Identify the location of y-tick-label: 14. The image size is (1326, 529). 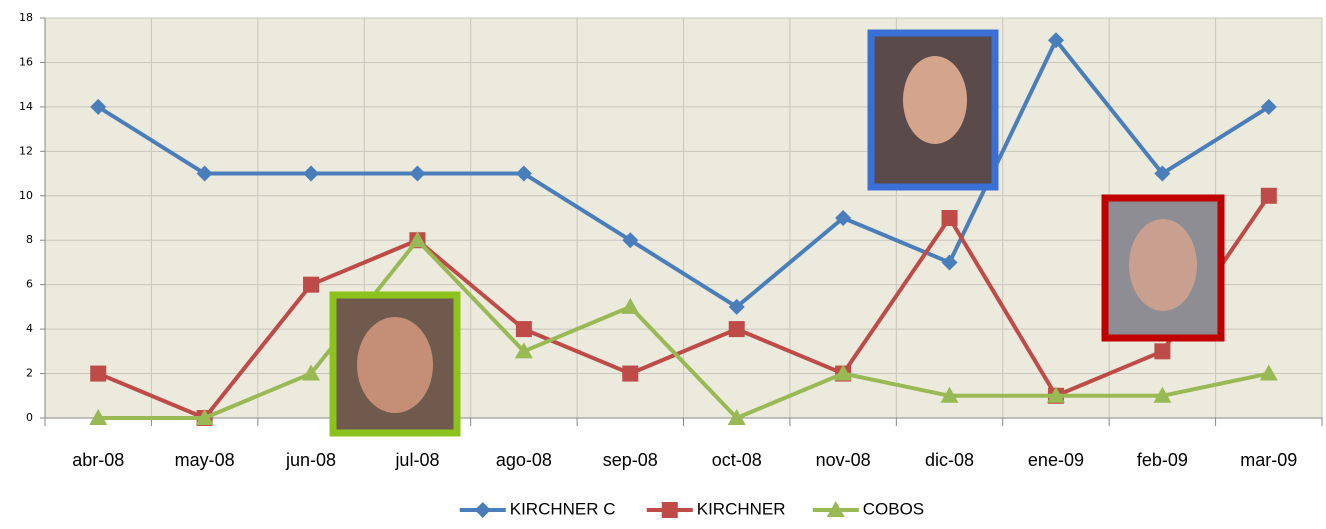
(26, 106).